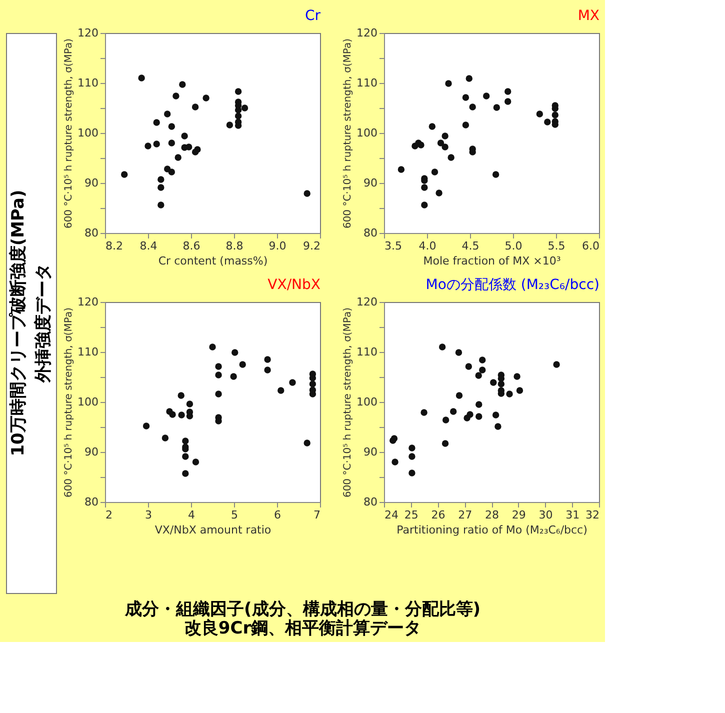 Image resolution: width=725 pixels, height=713 pixels. Describe the element at coordinates (213, 530) in the screenshot. I see `x-axis-title: VX/NbX amount ratio` at that location.